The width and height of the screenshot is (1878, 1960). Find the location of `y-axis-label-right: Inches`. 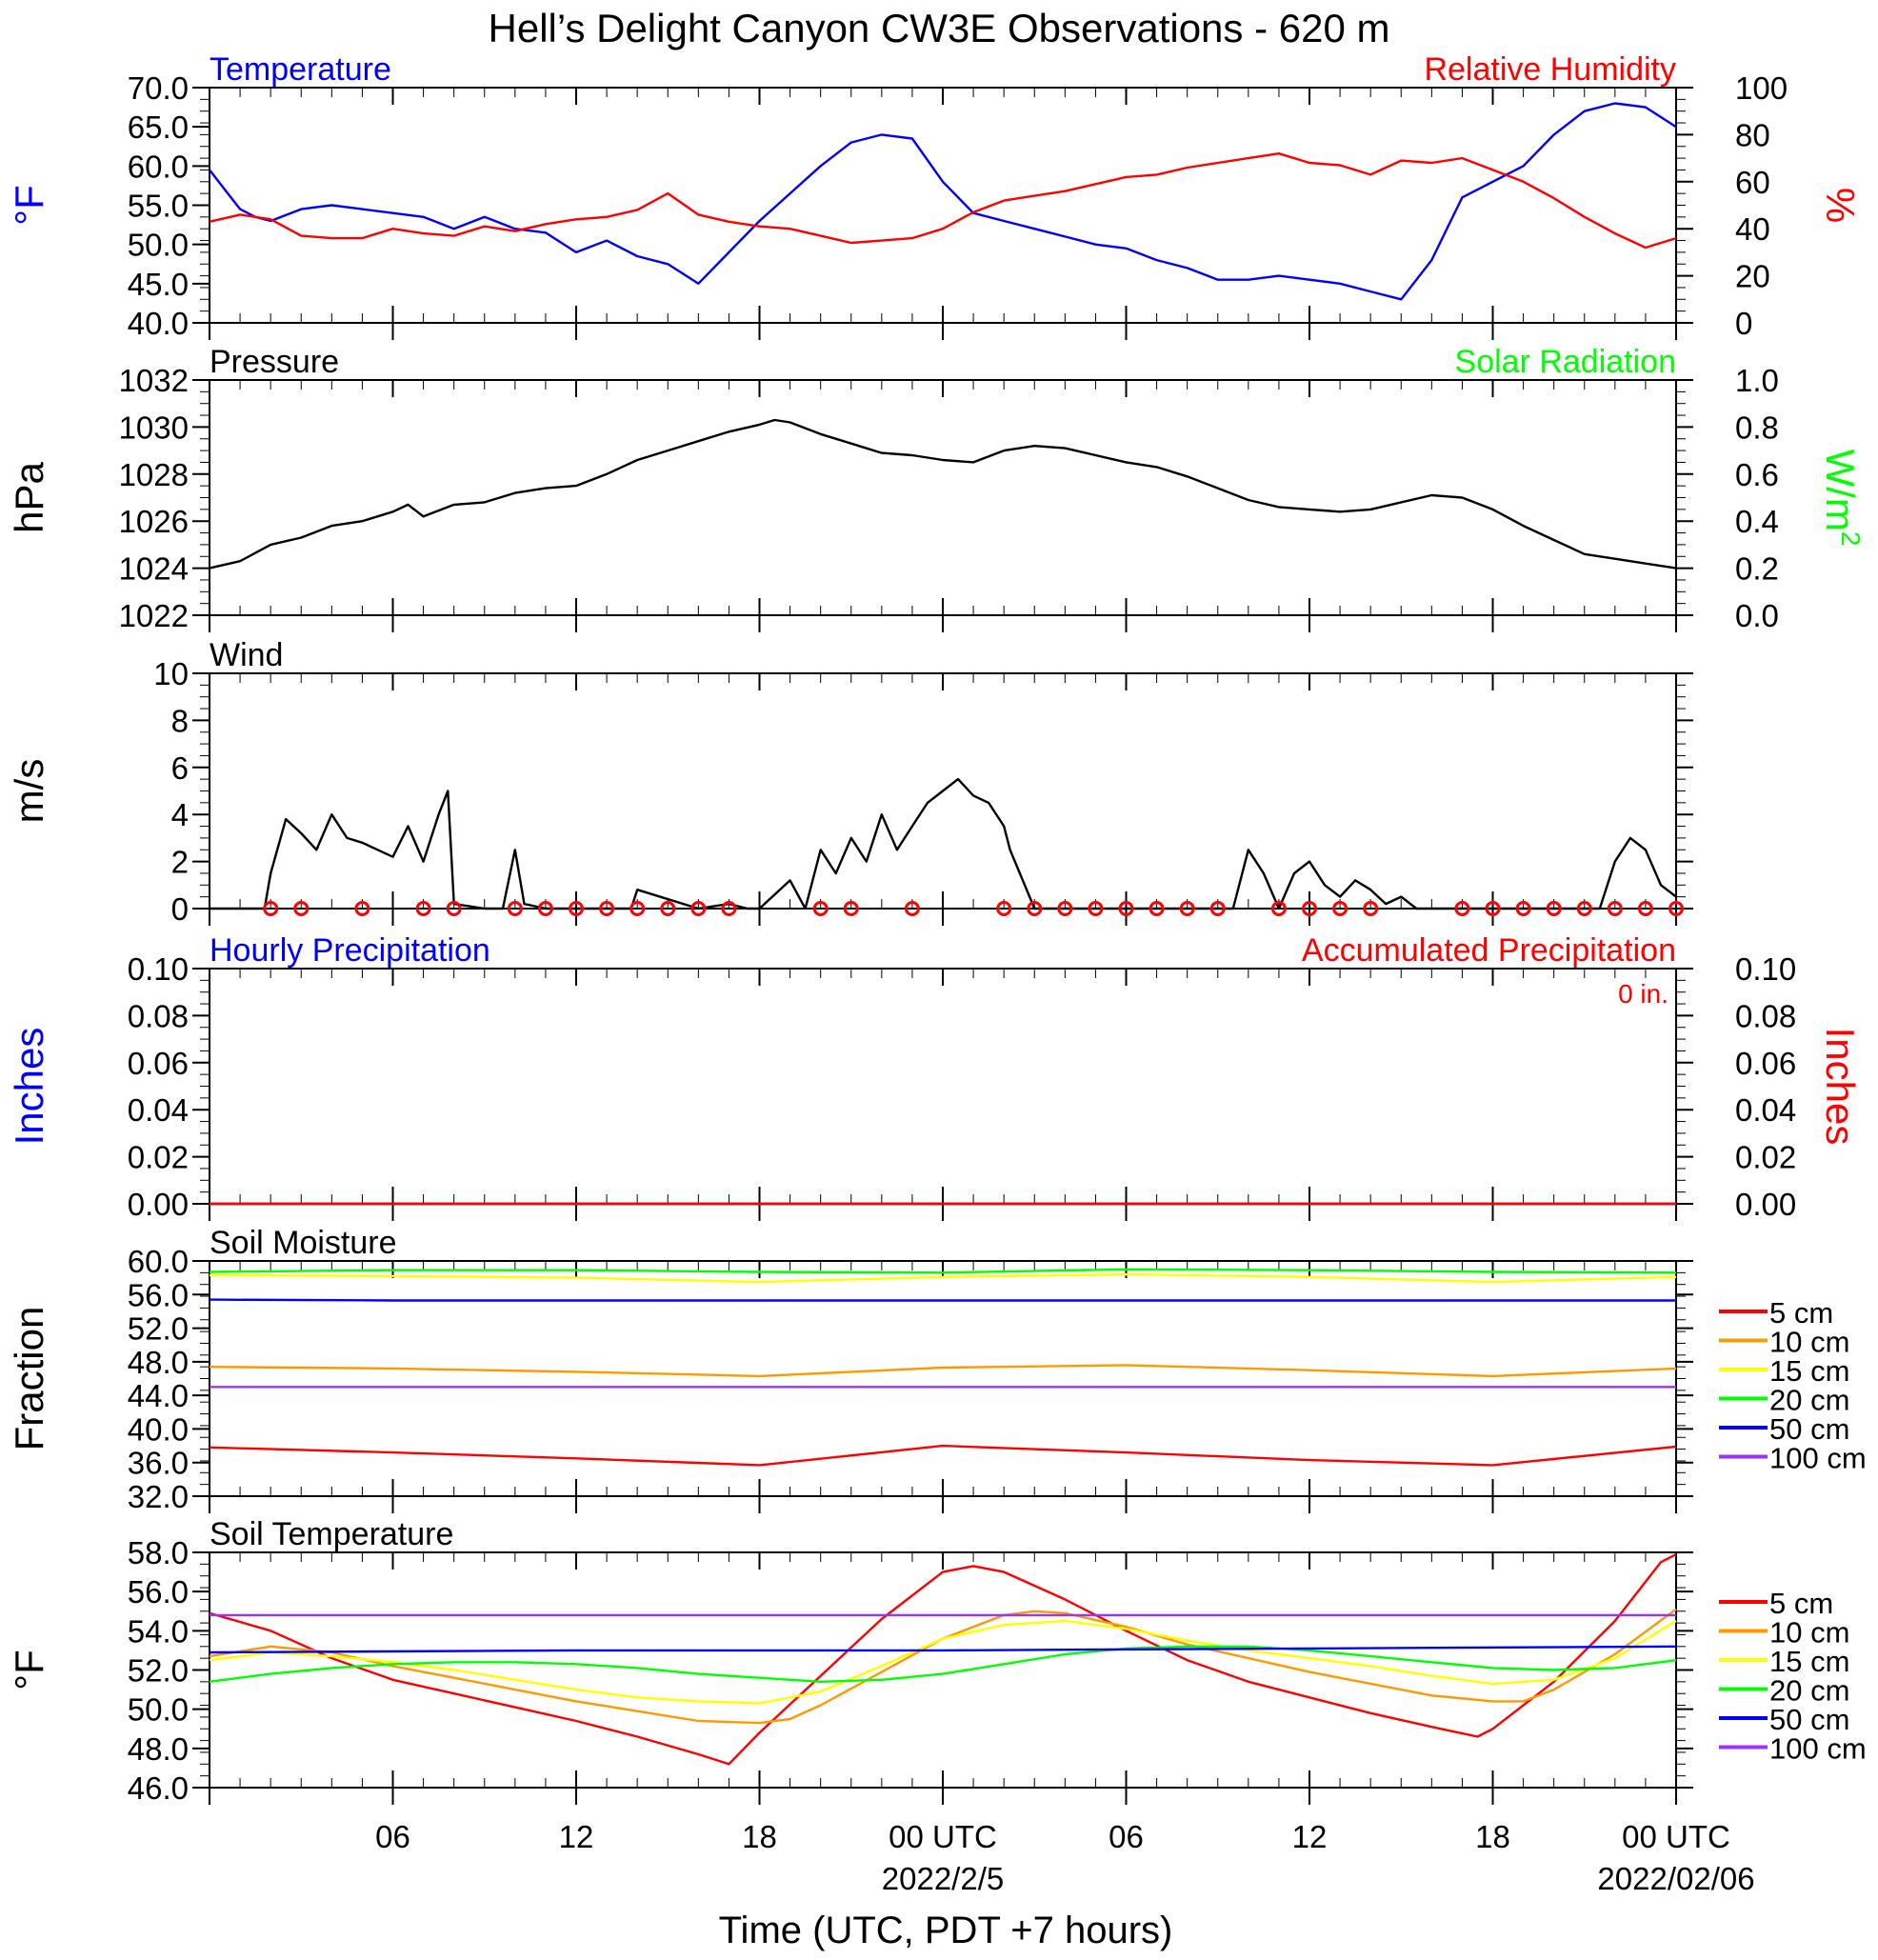

y-axis-label-right: Inches is located at coordinates (1840, 1087).